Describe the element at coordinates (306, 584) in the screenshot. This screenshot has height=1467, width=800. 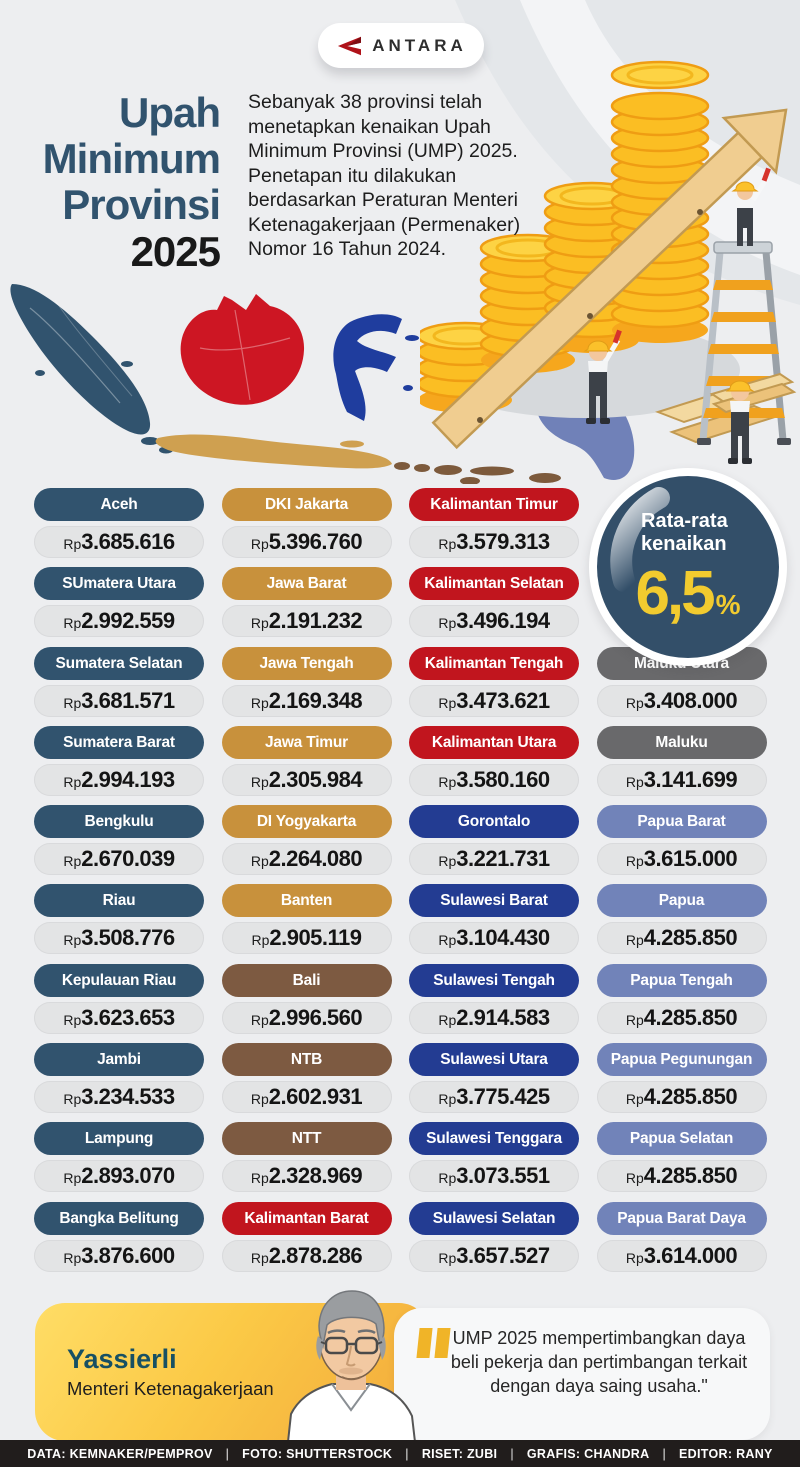
I see `province-name-pill: Jawa Barat` at that location.